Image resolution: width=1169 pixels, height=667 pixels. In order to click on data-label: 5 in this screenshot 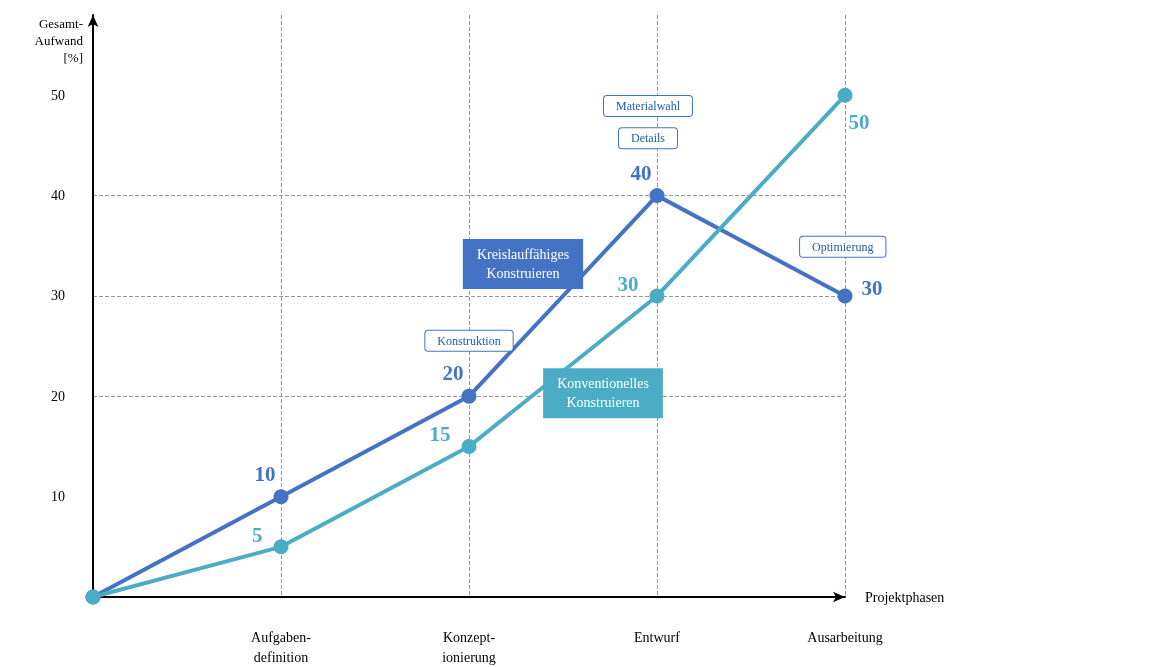, I will do `click(257, 534)`.